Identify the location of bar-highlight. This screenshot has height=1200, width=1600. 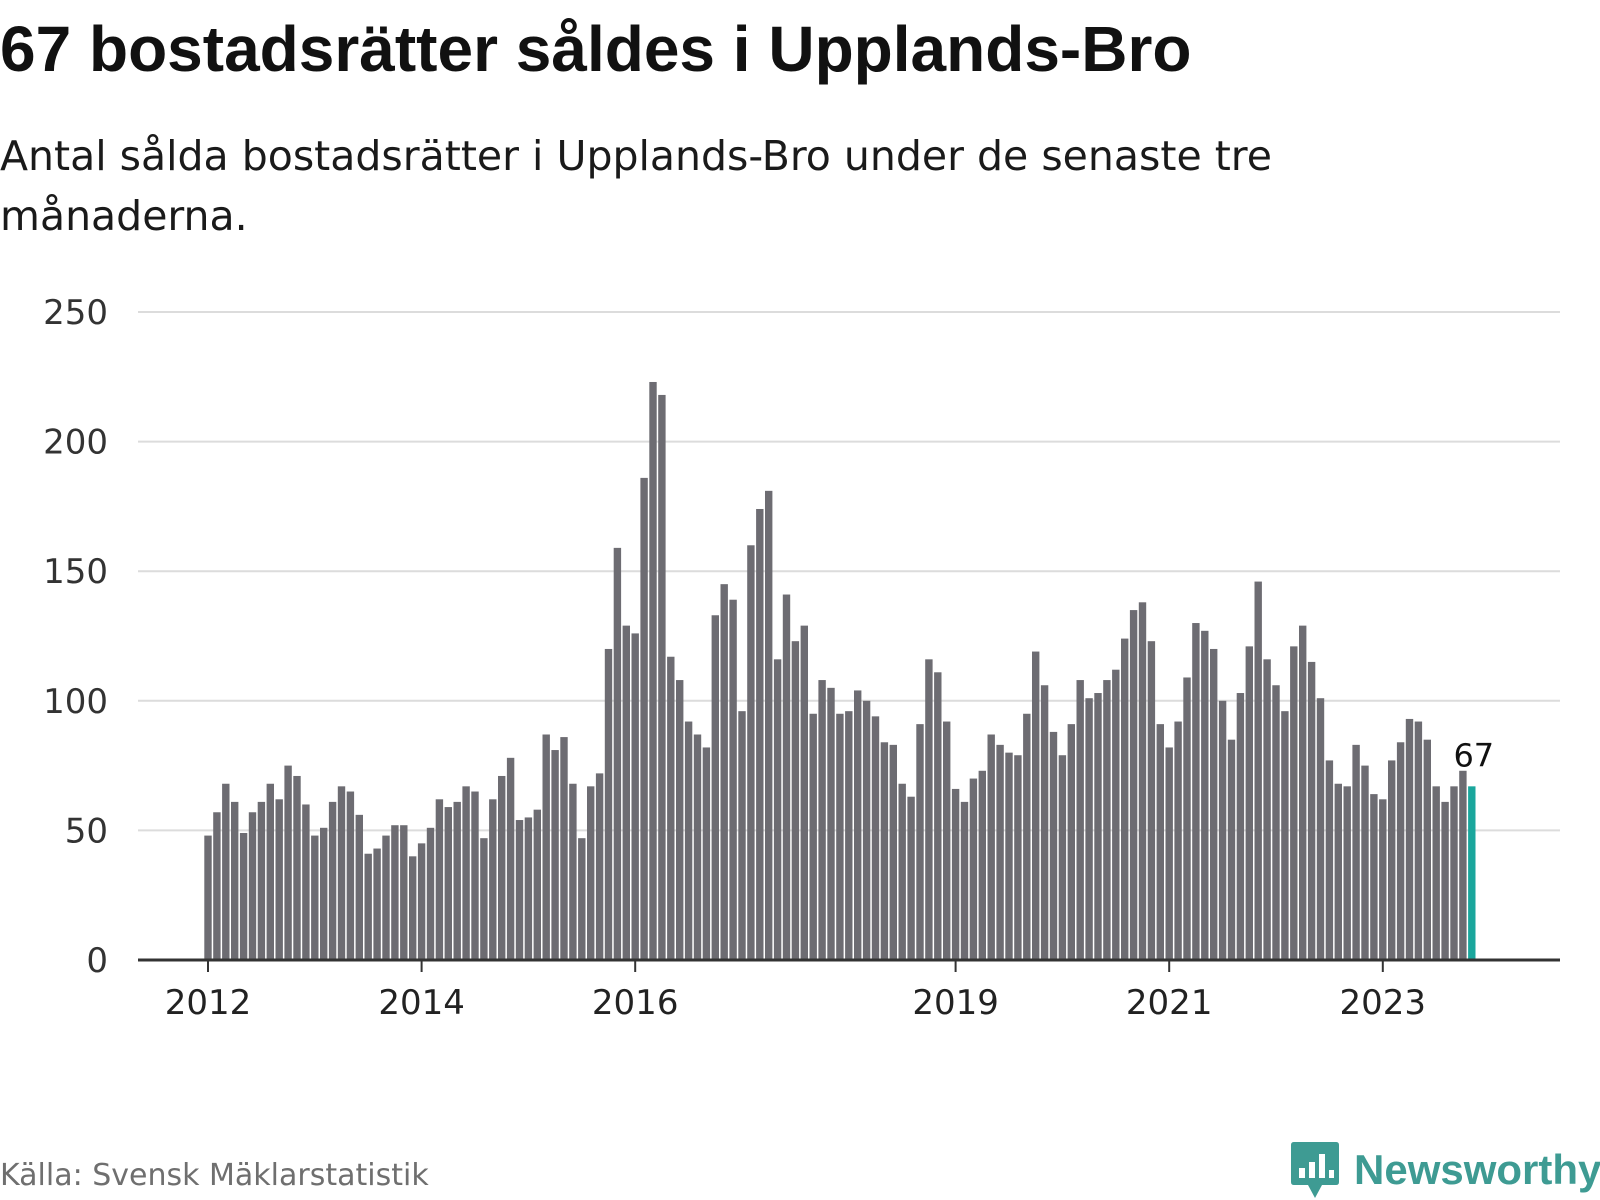
(1472, 873).